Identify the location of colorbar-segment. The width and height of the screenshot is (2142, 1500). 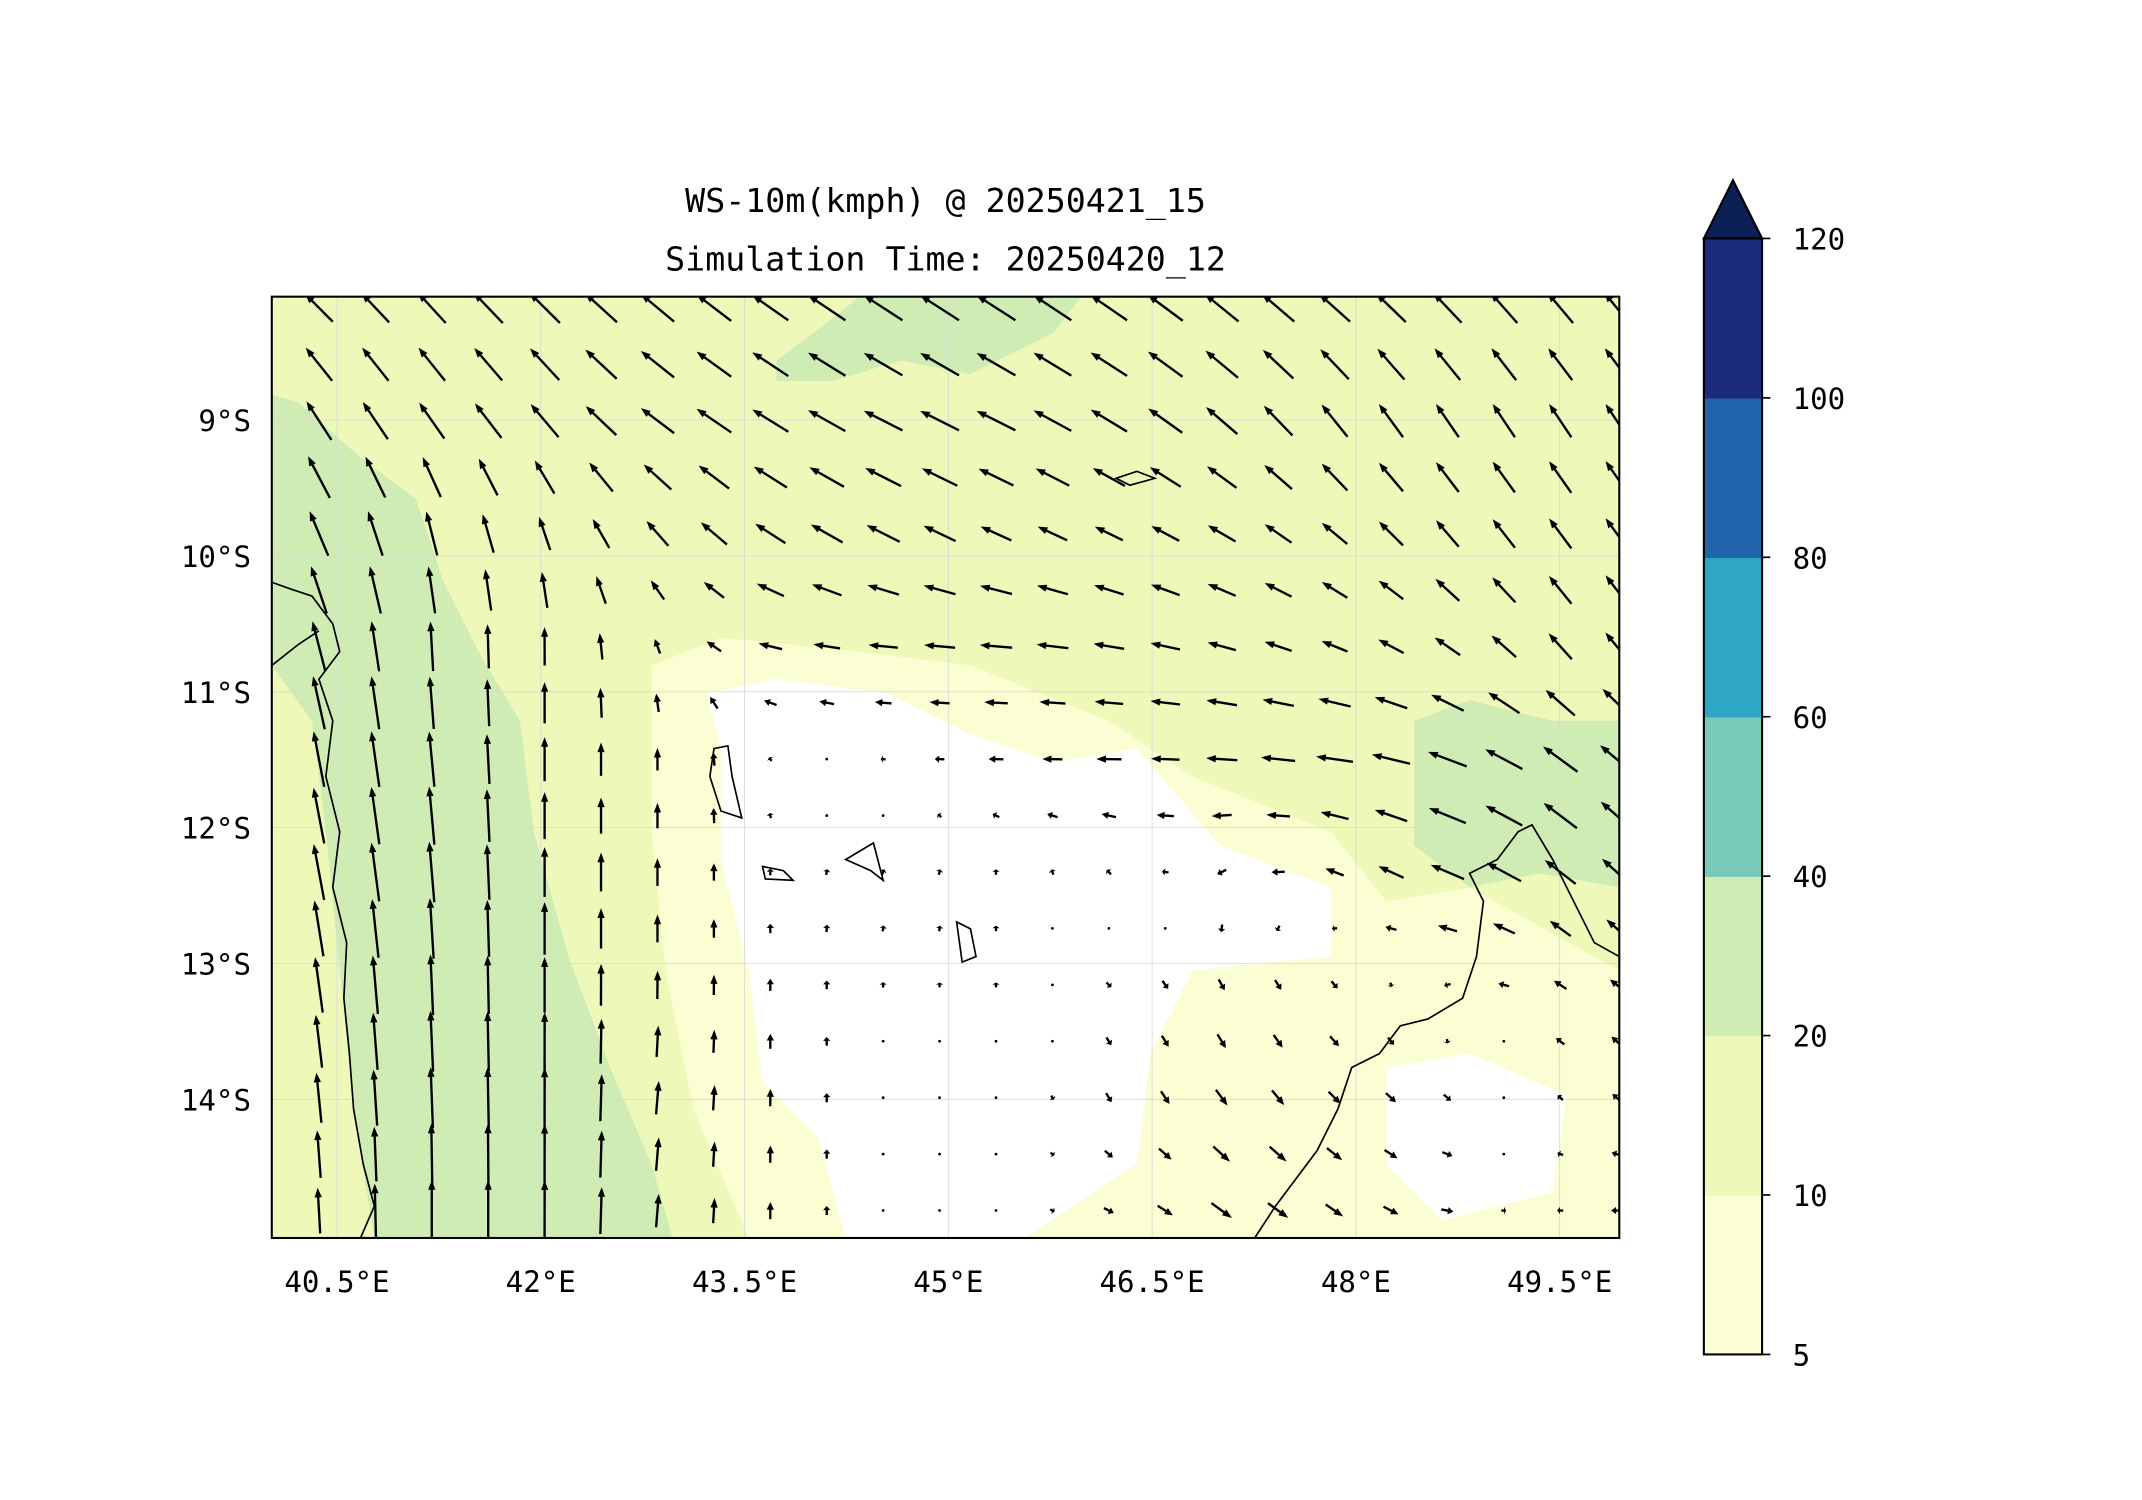
(1733, 1115).